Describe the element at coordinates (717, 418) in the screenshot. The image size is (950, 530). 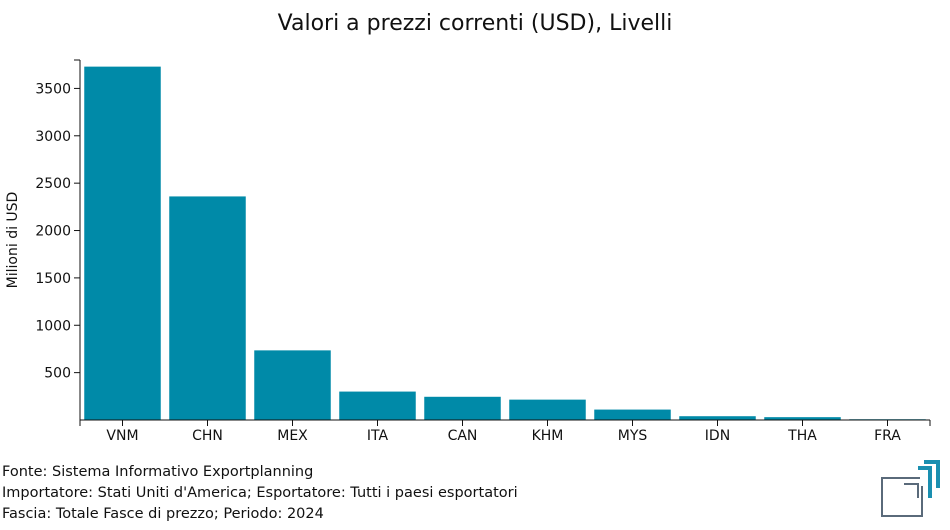
I see `bar-idn` at that location.